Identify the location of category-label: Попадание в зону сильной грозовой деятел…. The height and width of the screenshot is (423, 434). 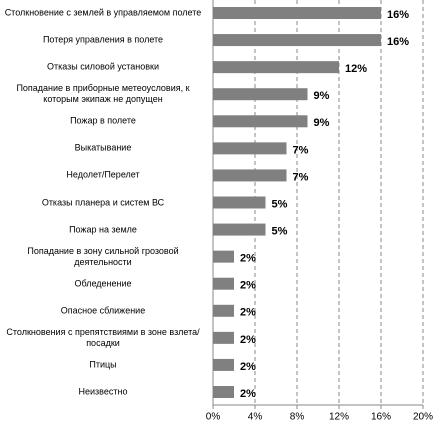
(103, 256).